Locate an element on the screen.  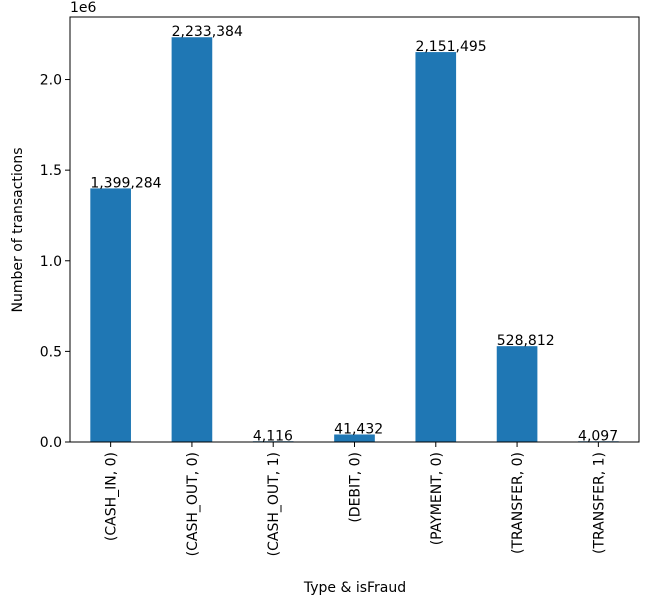
x-tick-label: (TRANSFER, 0) is located at coordinates (518, 503).